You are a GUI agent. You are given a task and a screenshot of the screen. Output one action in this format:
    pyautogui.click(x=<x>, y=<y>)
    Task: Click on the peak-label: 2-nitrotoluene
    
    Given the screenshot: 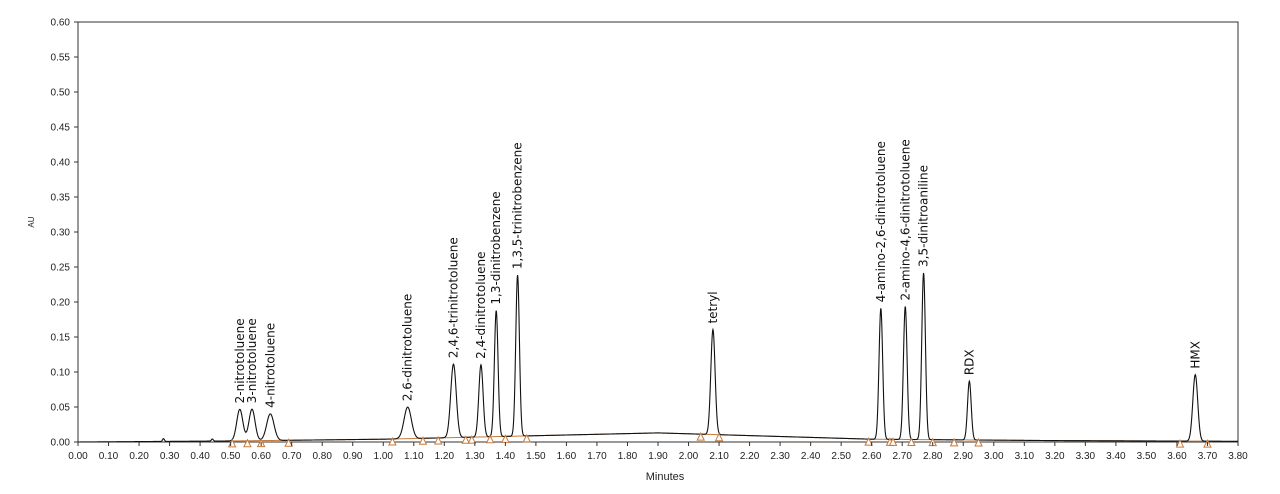 What is the action you would take?
    pyautogui.click(x=240, y=360)
    